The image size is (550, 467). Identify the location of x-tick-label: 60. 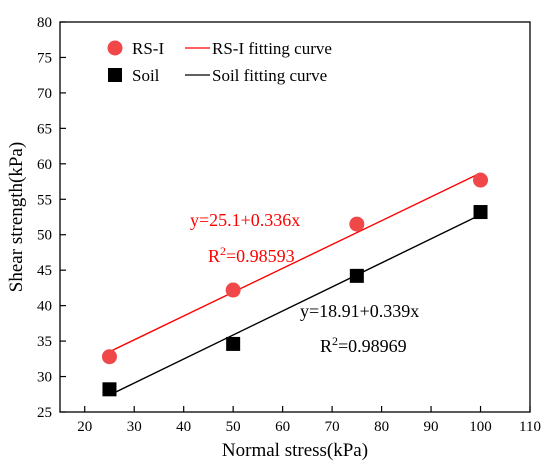
(282, 427).